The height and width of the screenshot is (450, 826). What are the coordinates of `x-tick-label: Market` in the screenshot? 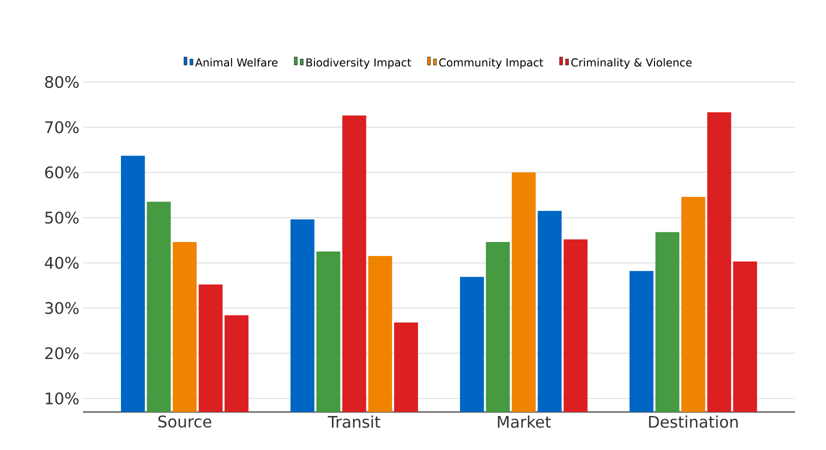 It's located at (524, 422).